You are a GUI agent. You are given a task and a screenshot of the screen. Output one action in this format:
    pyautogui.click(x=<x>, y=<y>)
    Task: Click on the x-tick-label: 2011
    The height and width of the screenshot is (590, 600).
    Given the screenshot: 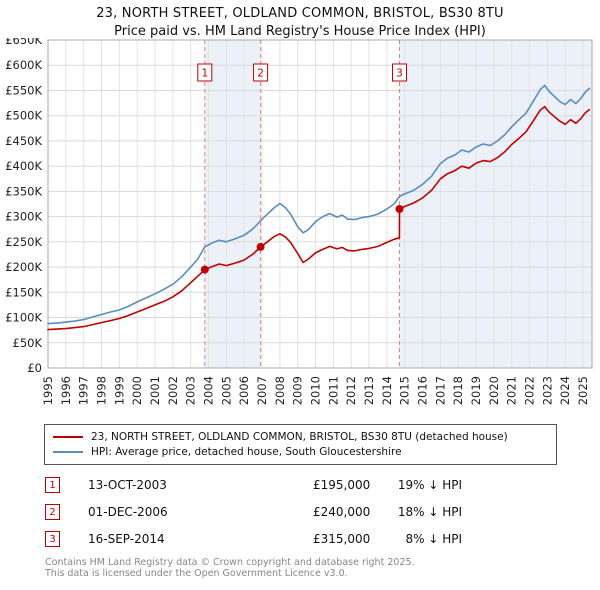 What is the action you would take?
    pyautogui.click(x=333, y=390)
    